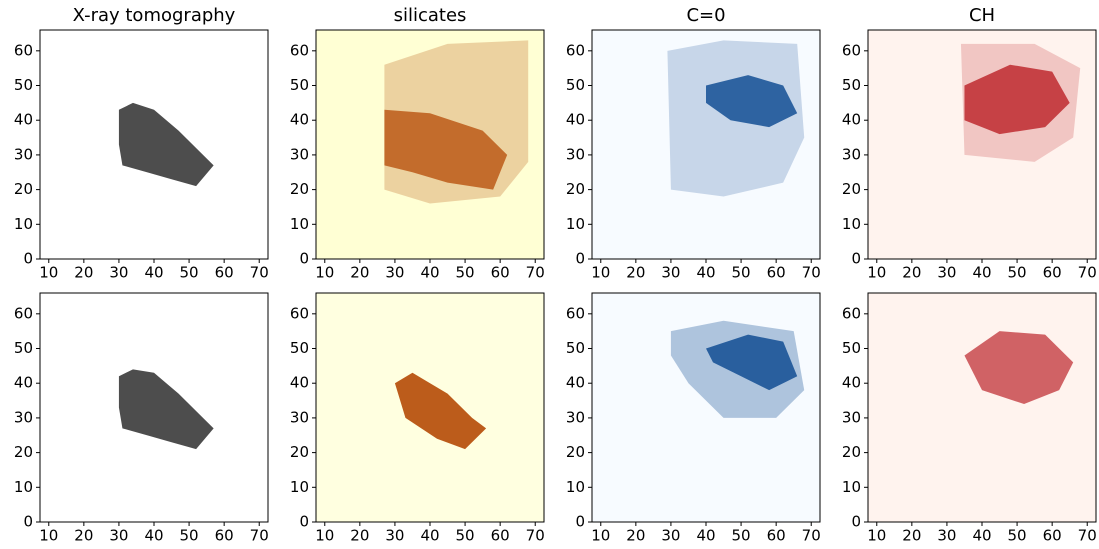  I want to click on panel-title: CH, so click(982, 15).